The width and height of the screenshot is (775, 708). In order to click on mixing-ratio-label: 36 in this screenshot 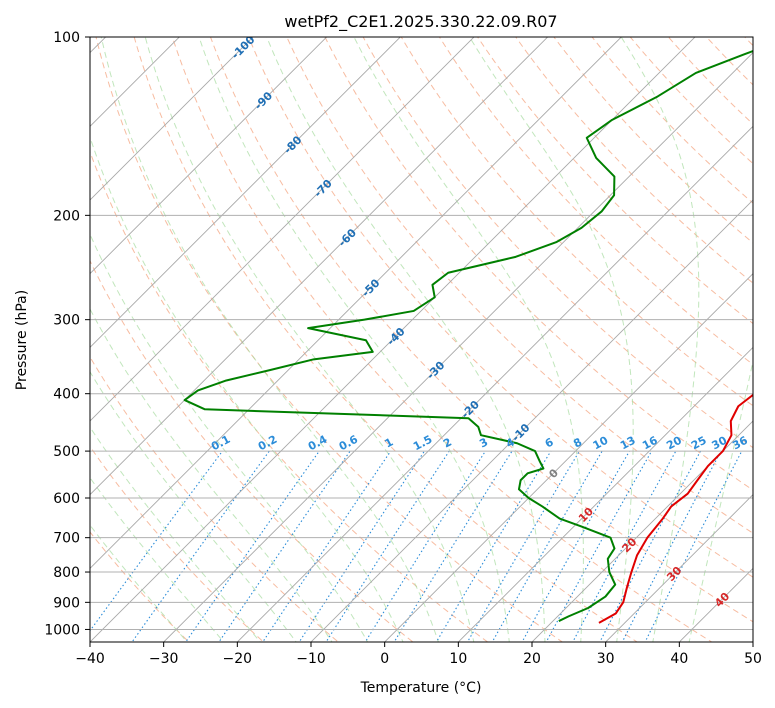, I will do `click(740, 443)`.